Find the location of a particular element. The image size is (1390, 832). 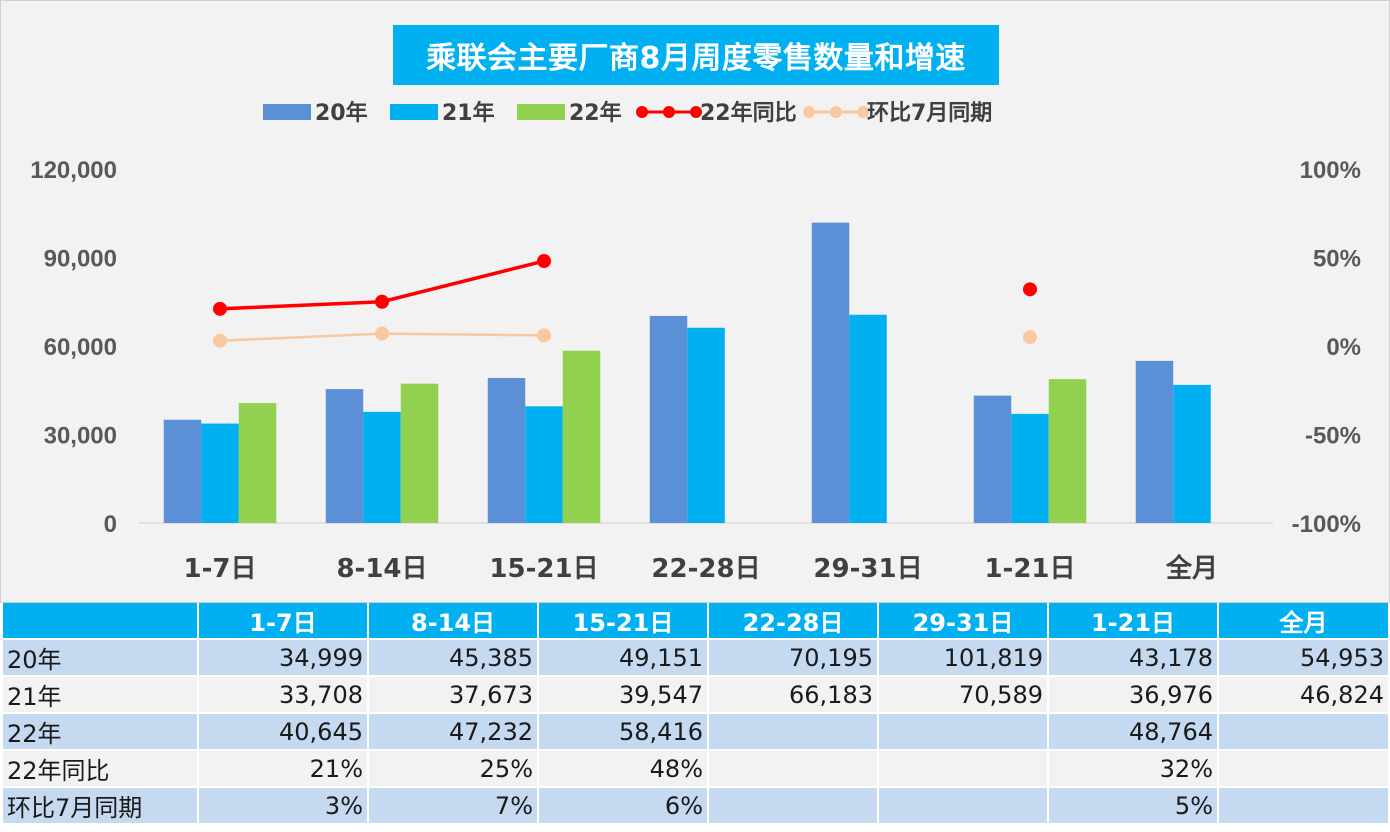

table-row: 22年同比 21% 25% 48% 32% is located at coordinates (696, 769).